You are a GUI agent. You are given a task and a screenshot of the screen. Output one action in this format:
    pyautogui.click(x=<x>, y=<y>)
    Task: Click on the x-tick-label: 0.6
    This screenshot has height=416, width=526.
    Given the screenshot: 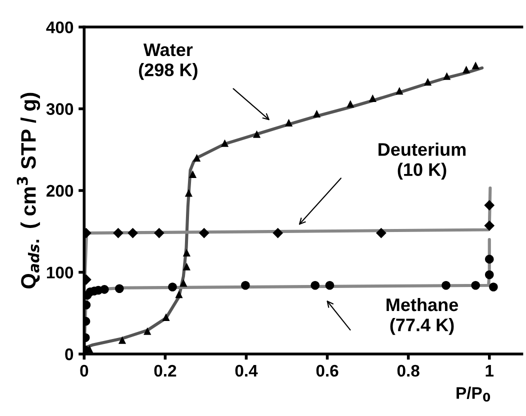 What is the action you would take?
    pyautogui.click(x=327, y=370)
    